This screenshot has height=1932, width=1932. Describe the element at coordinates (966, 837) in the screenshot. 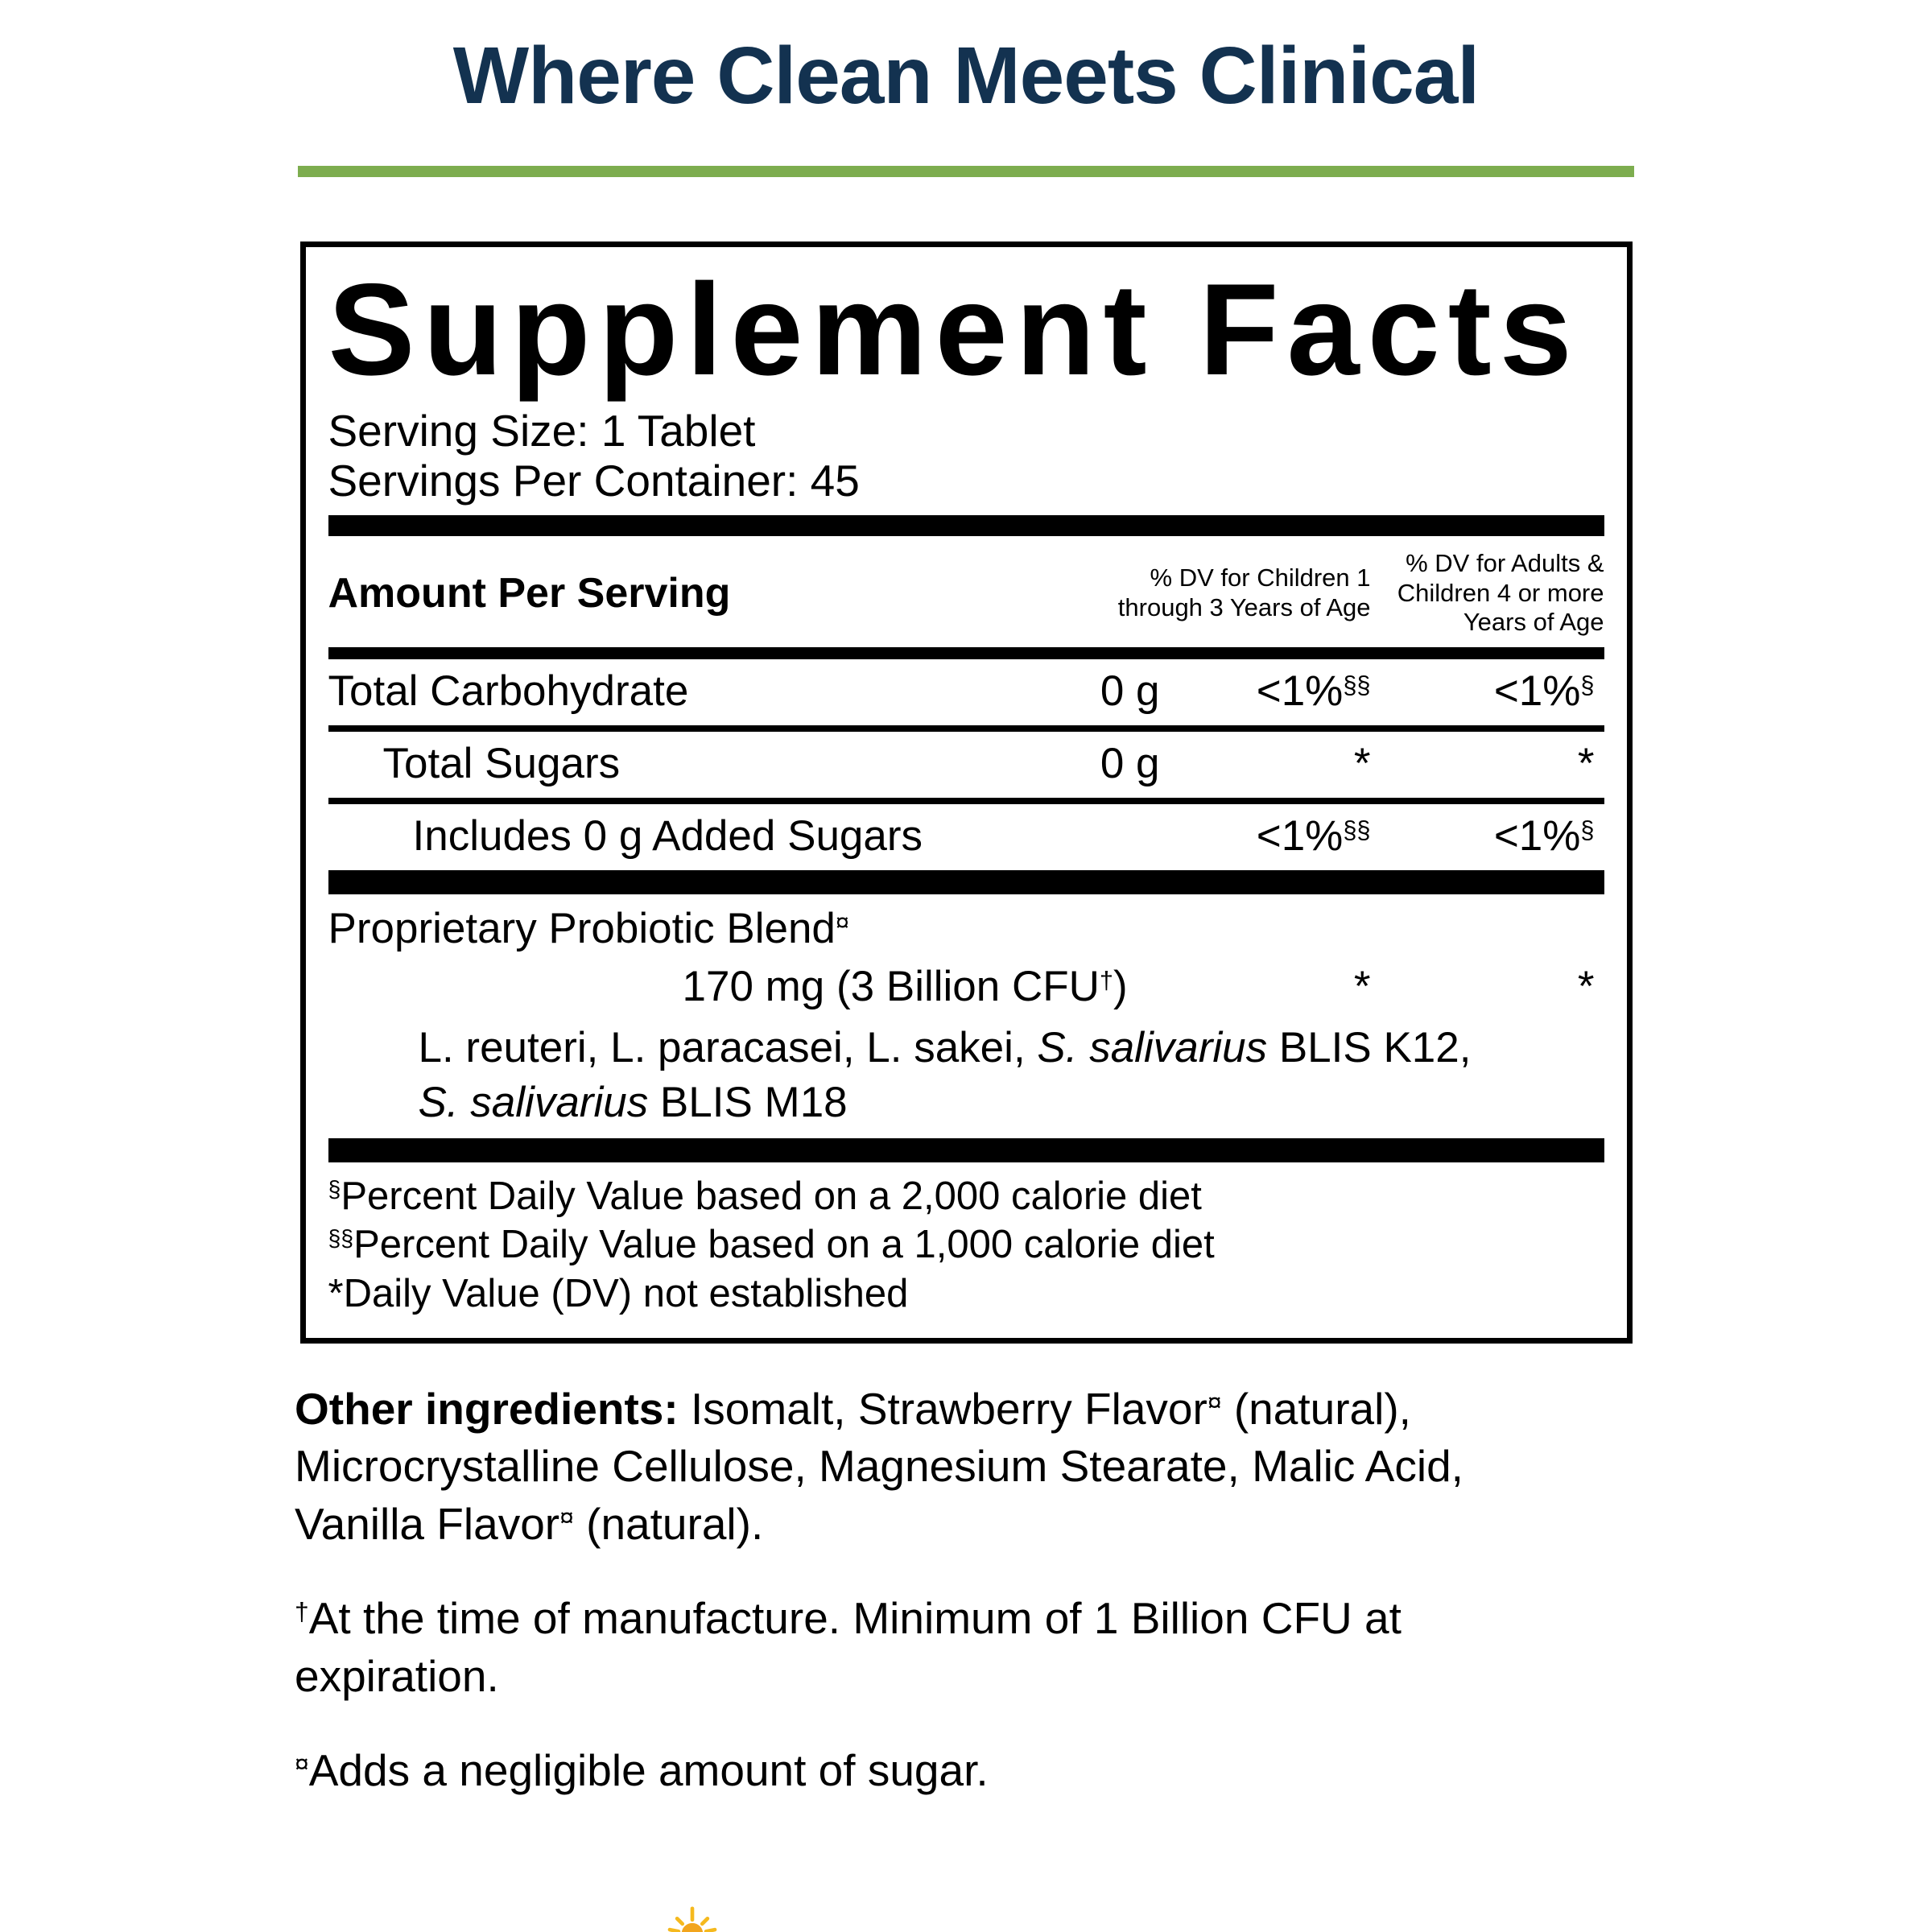

I see `table-row-added-sugars: Includes 0 g Added Sugars <1%§§ <1%§` at that location.